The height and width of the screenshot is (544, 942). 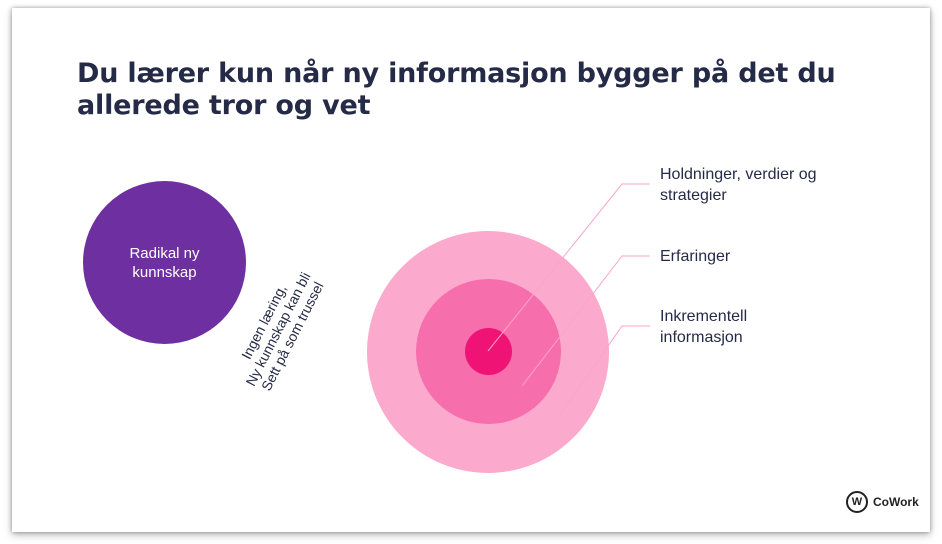 What do you see at coordinates (857, 502) in the screenshot?
I see `cowork-logo-mark: W` at bounding box center [857, 502].